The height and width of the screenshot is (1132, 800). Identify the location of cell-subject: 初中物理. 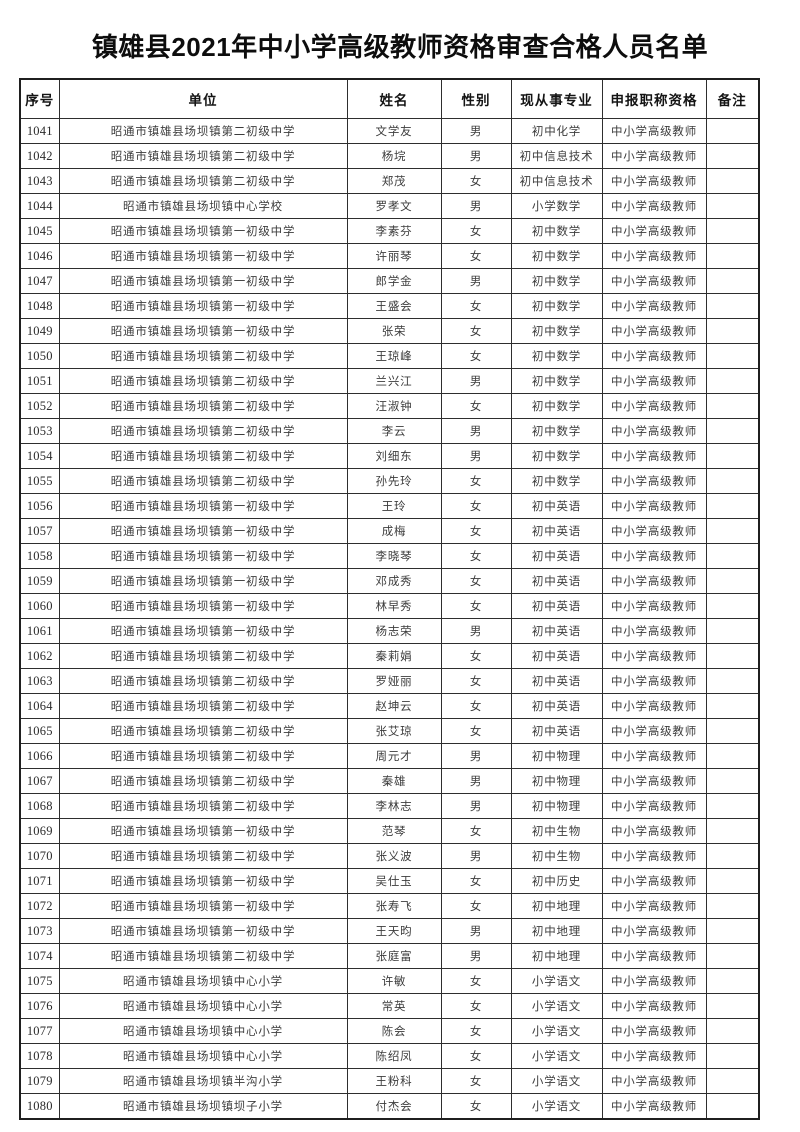
(556, 806).